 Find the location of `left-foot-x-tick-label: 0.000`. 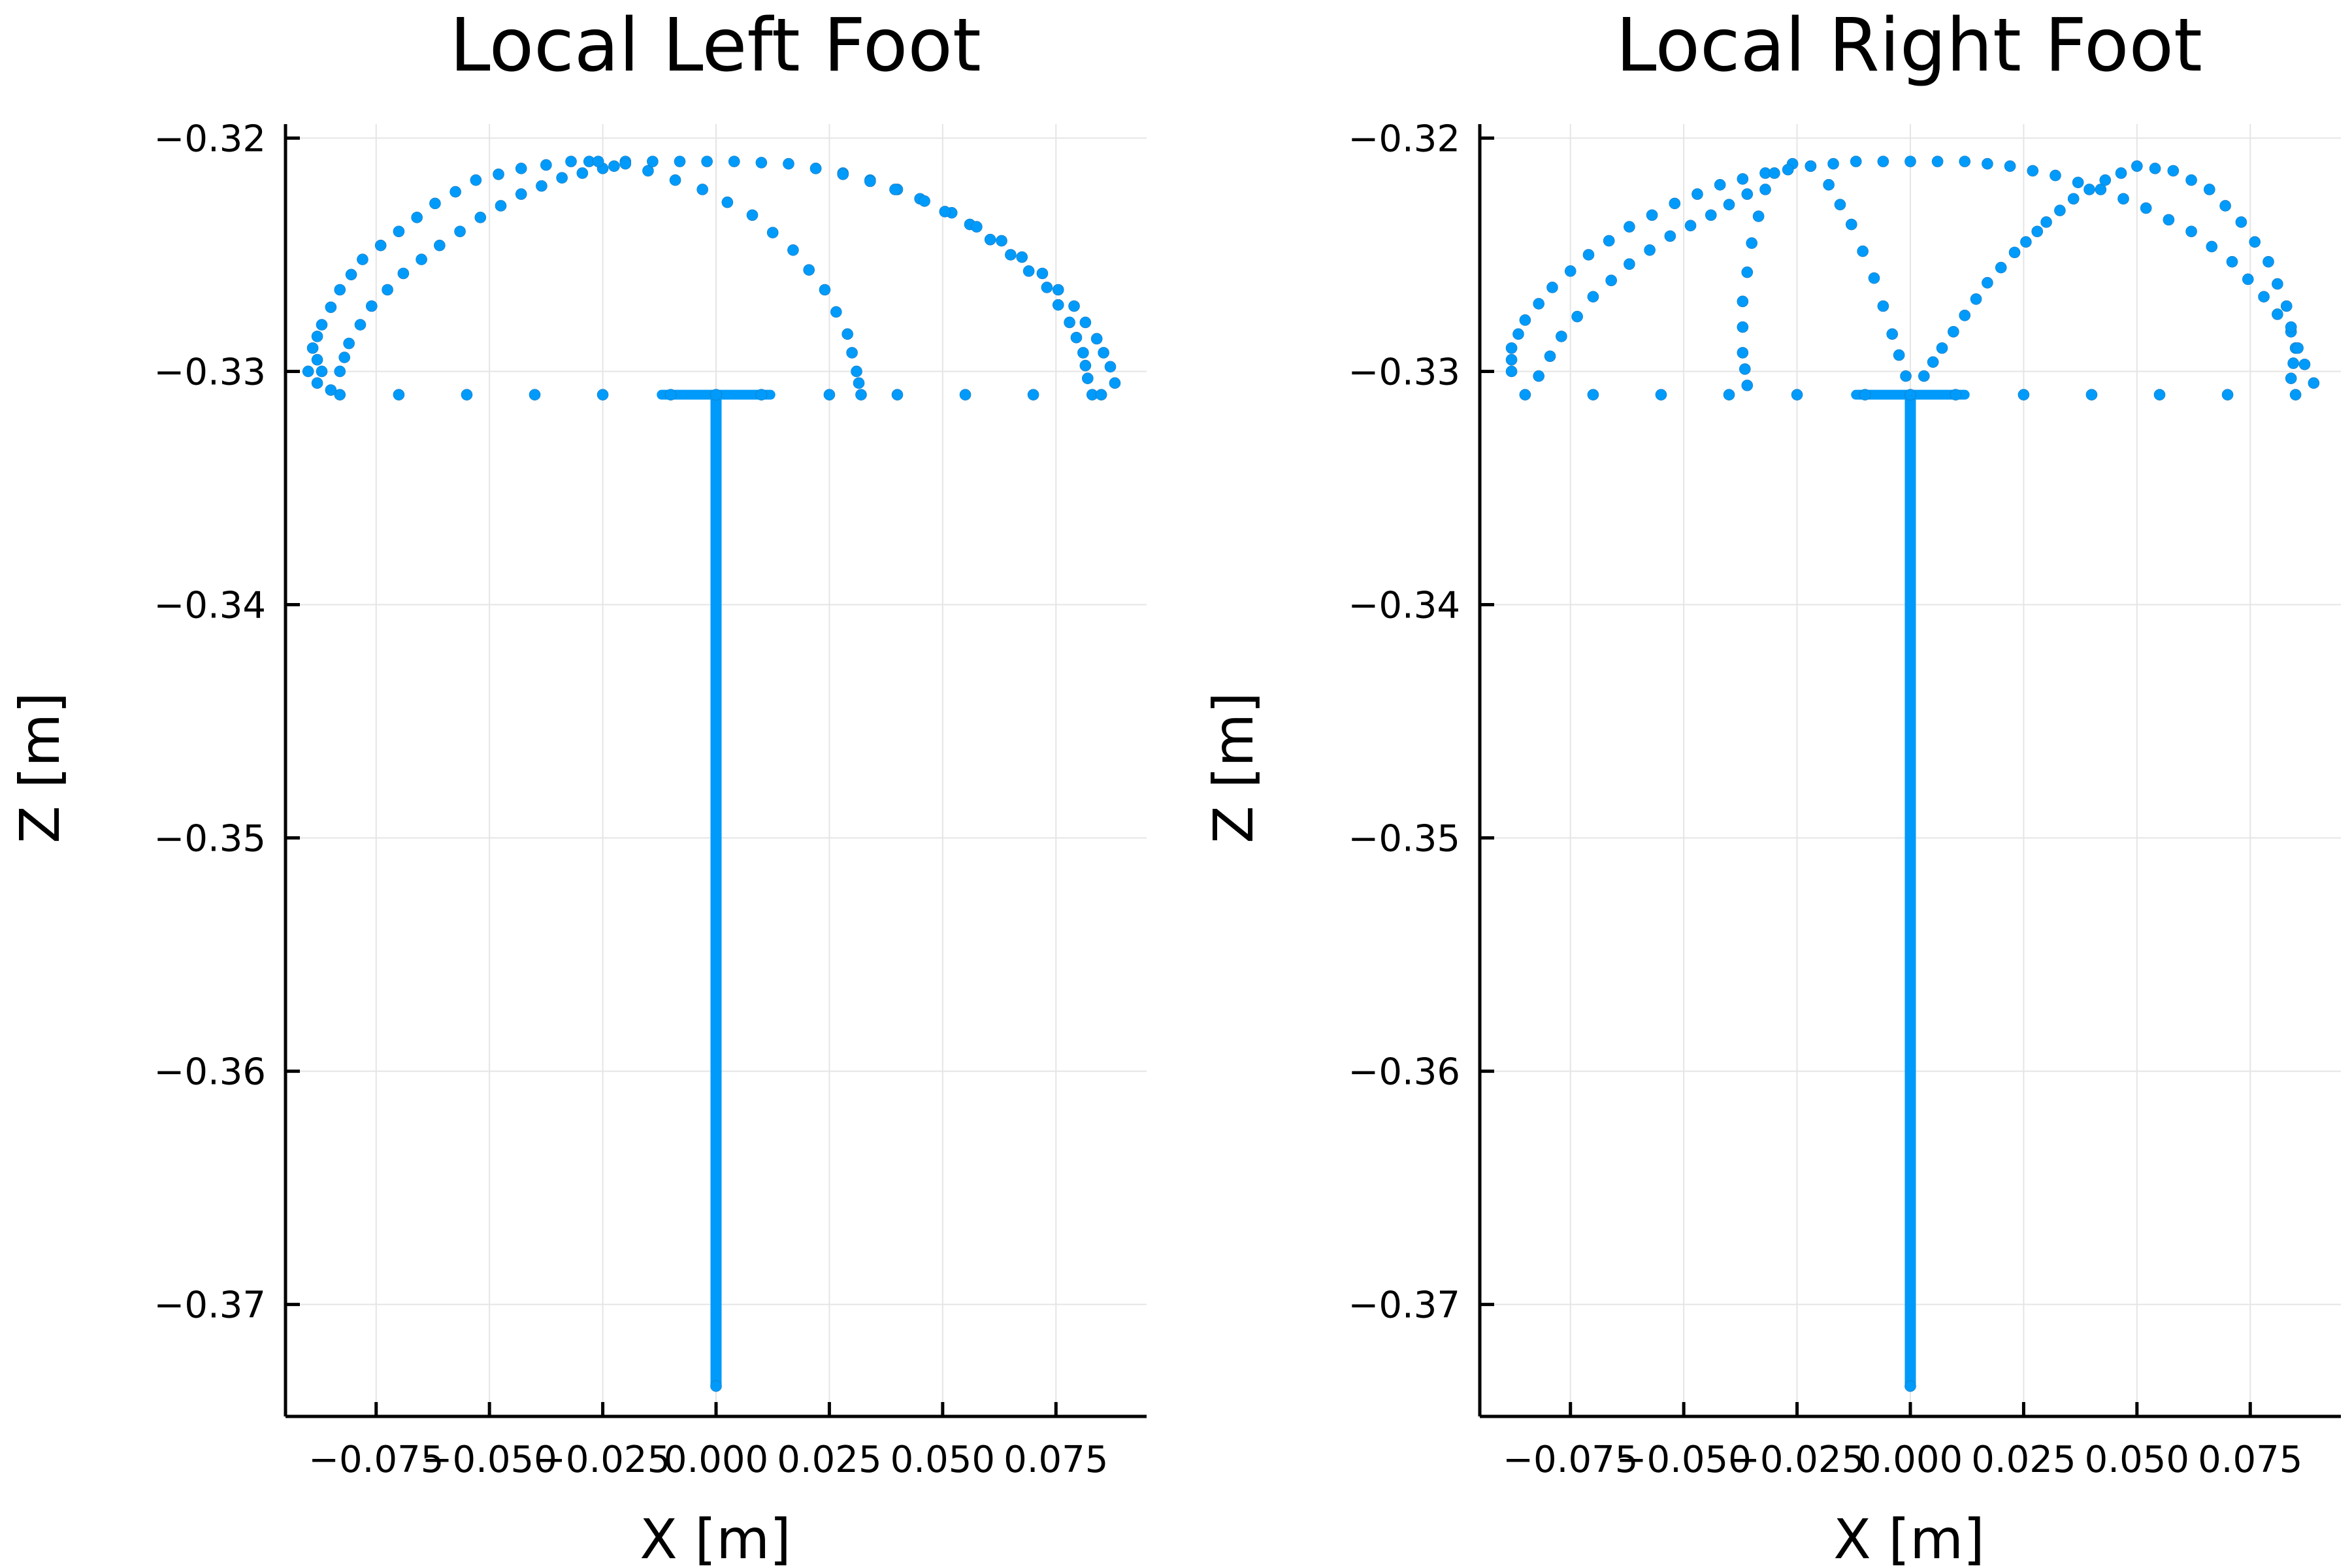

left-foot-x-tick-label: 0.000 is located at coordinates (716, 1460).